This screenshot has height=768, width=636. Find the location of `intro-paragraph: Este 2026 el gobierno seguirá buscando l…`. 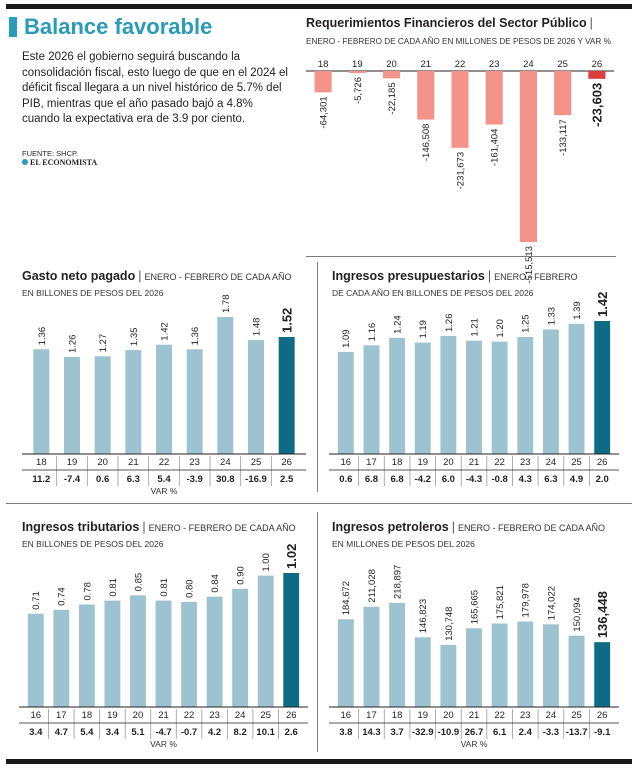

intro-paragraph: Este 2026 el gobierno seguirá buscando l… is located at coordinates (155, 88).